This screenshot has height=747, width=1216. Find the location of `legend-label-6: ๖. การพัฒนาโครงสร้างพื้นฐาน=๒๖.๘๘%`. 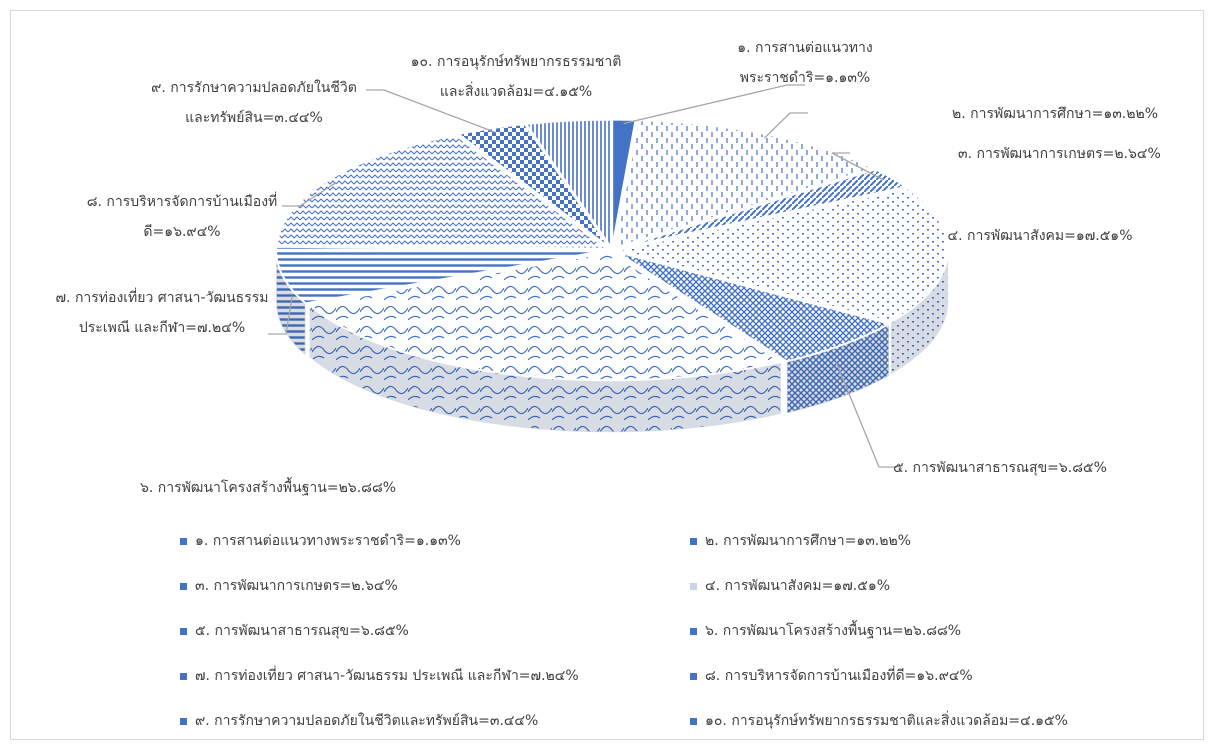

legend-label-6: ๖. การพัฒนาโครงสร้างพื้นฐาน=๒๖.๘๘% is located at coordinates (833, 631).